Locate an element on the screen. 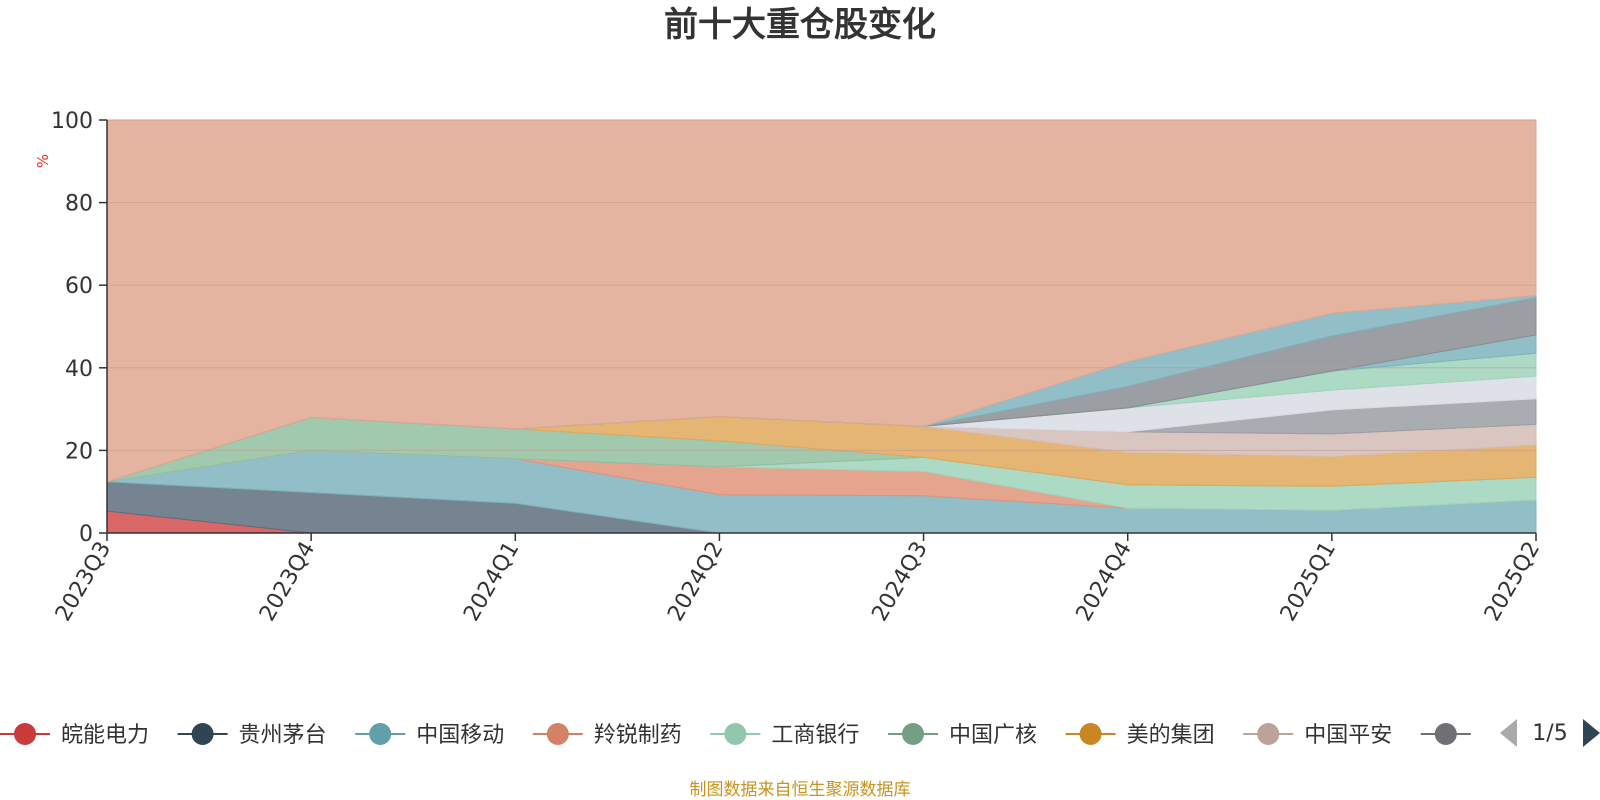 The width and height of the screenshot is (1600, 800). legend-label-6: 美的集团 is located at coordinates (1171, 735).